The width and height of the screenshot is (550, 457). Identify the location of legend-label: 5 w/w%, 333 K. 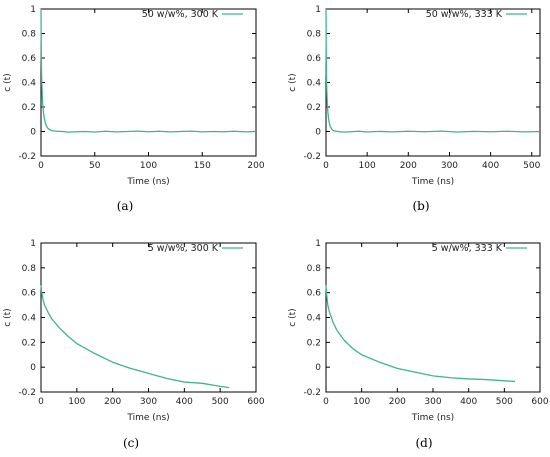
(467, 248).